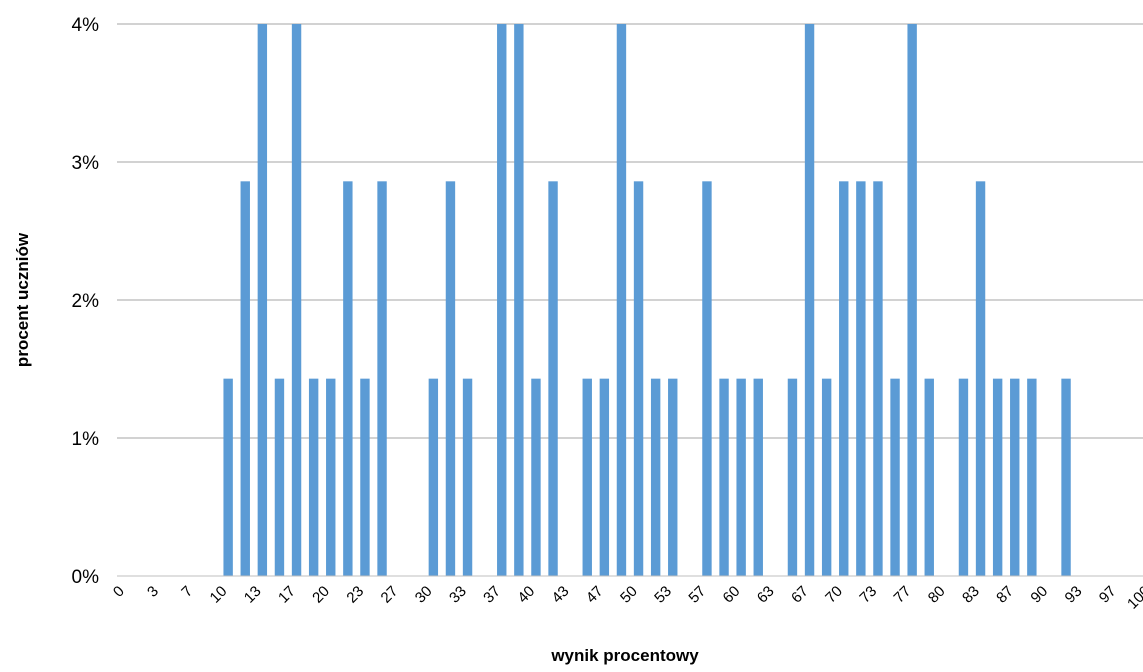  Describe the element at coordinates (492, 595) in the screenshot. I see `x-tick-label: 37` at that location.